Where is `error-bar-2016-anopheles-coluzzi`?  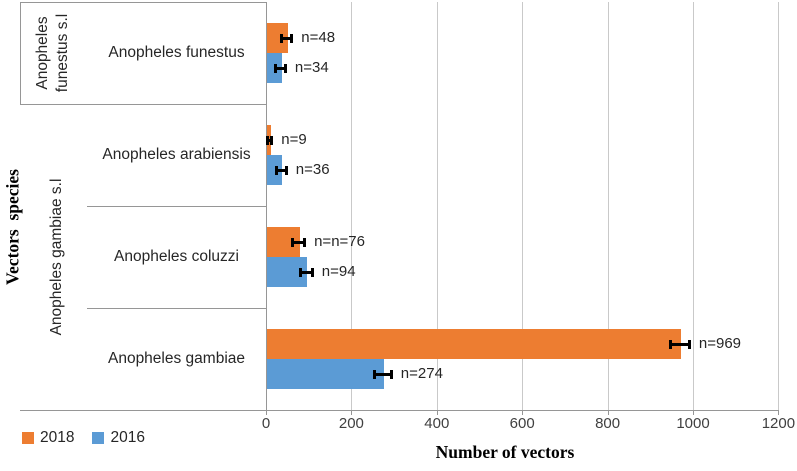
error-bar-2016-anopheles-coluzzi is located at coordinates (306, 272).